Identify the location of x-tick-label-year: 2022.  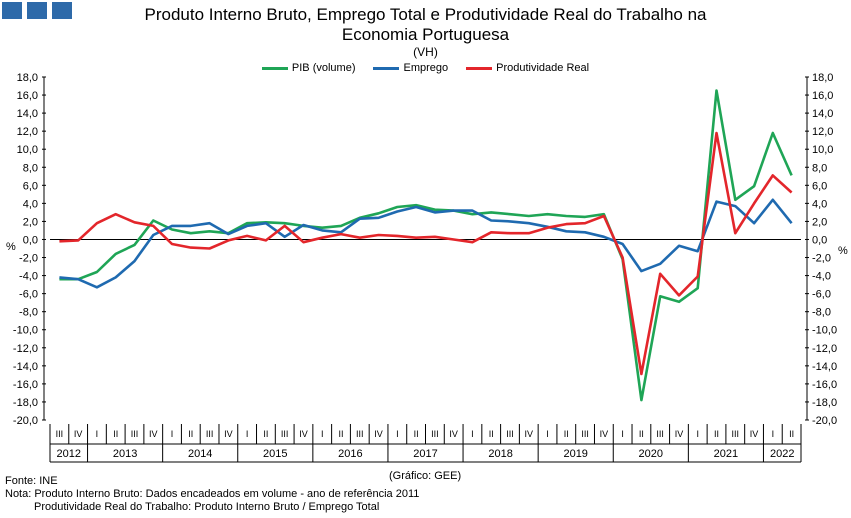
(782, 454).